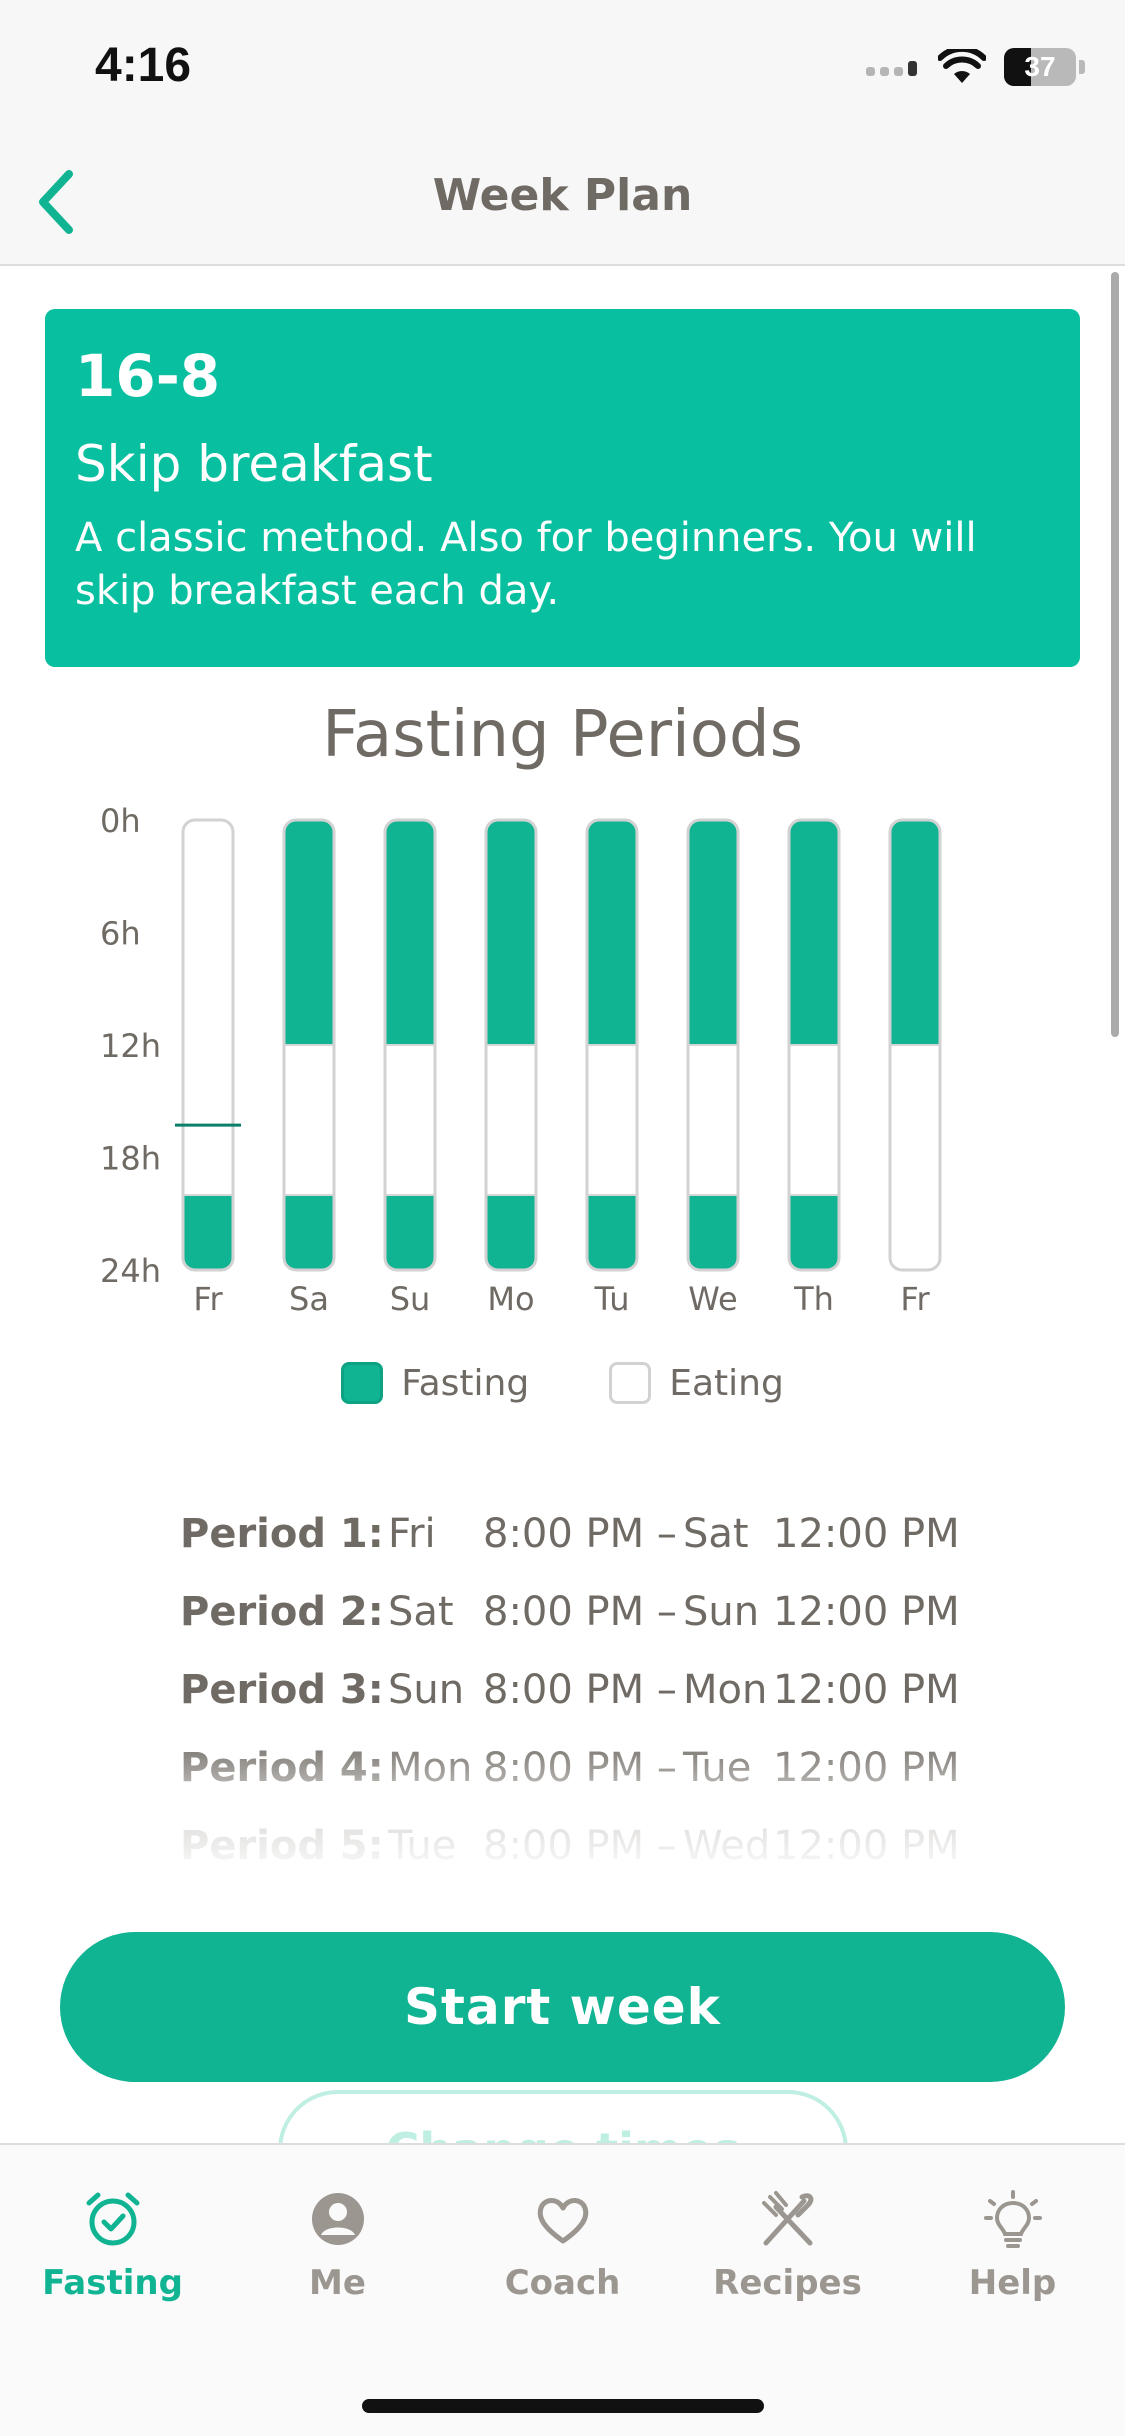  What do you see at coordinates (562, 195) in the screenshot?
I see `page-title: Week Plan` at bounding box center [562, 195].